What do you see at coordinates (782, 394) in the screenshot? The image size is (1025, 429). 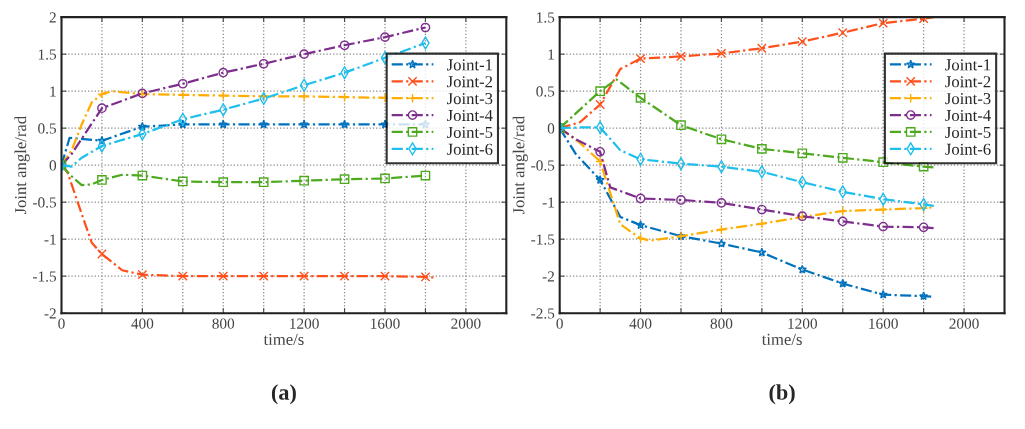 I see `text: (b)` at bounding box center [782, 394].